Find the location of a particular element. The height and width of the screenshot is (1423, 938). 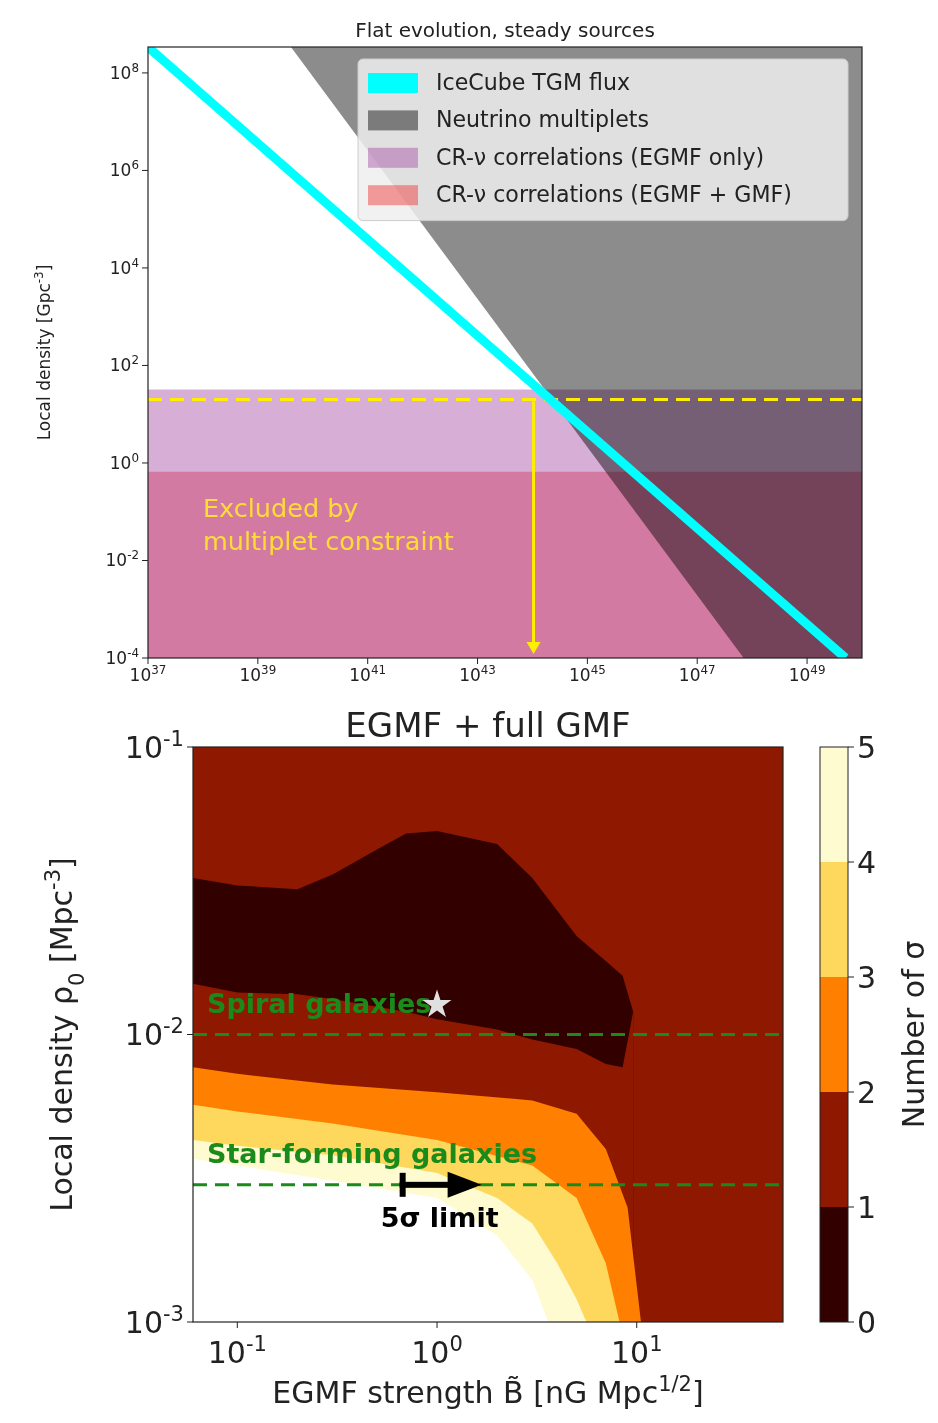

color-bar-label: 3 is located at coordinates (867, 977).